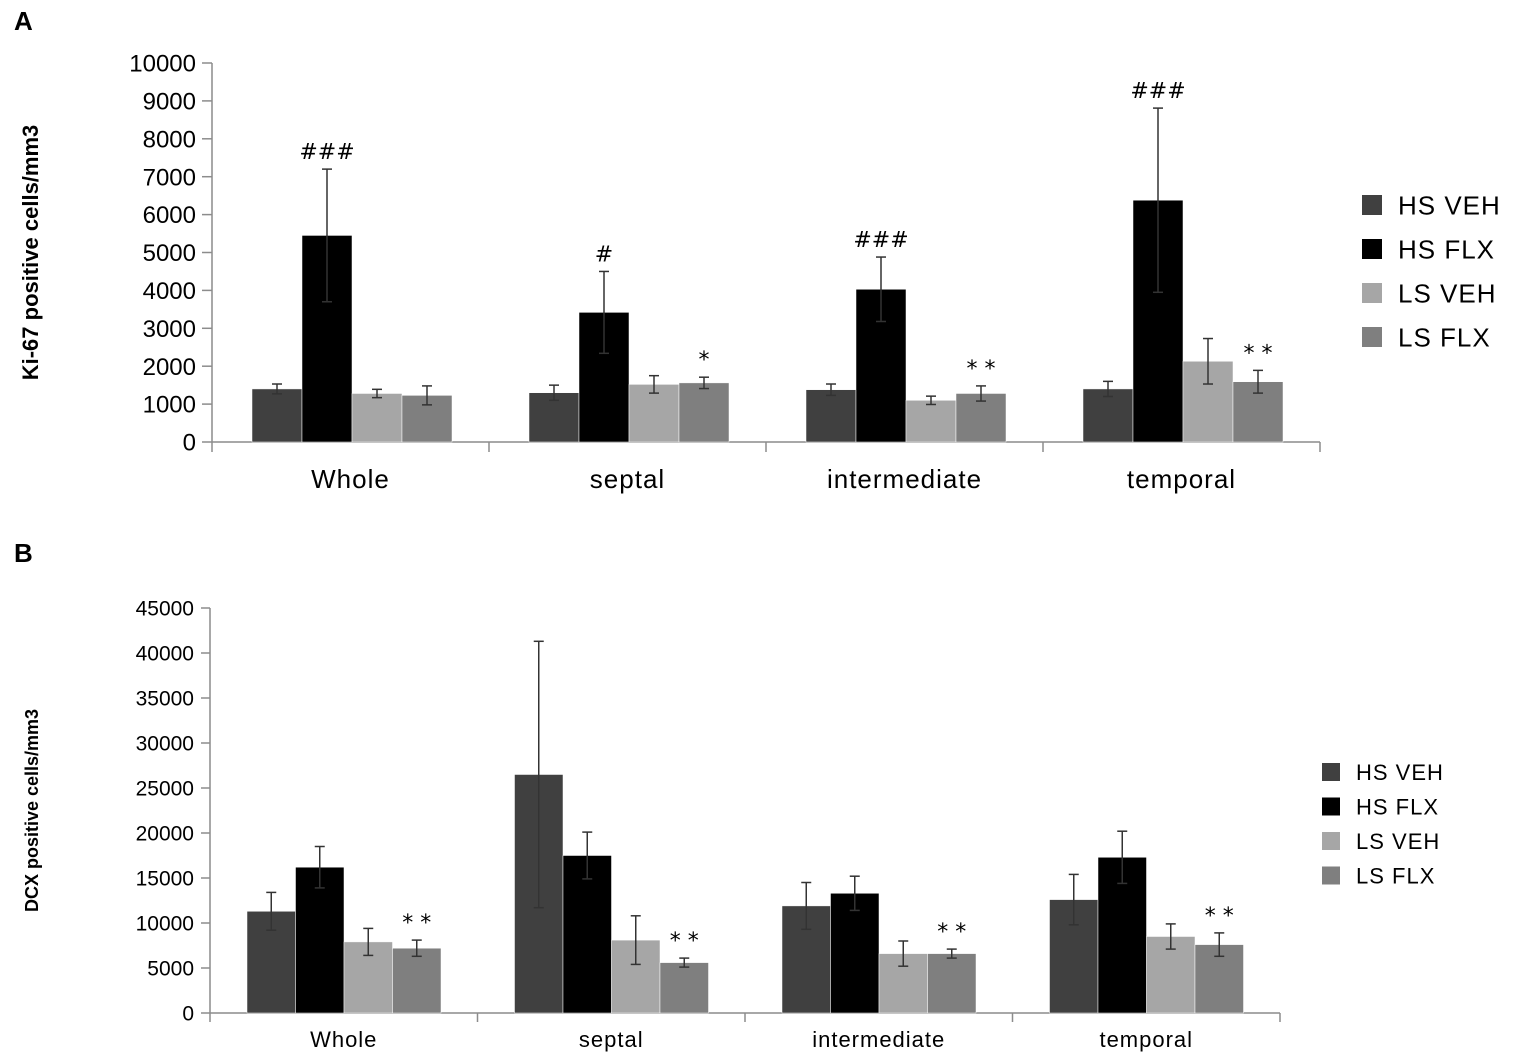 This screenshot has width=1535, height=1057. I want to click on y-axis-title: DCX positive cells/mm3, so click(32, 810).